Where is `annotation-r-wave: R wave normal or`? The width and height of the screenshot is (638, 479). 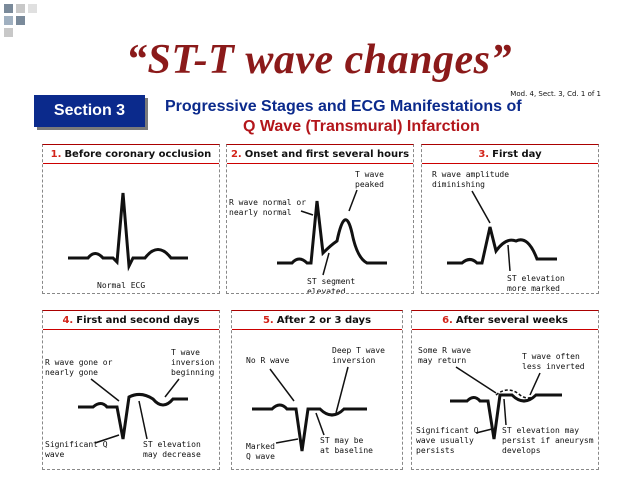
annotation-r-wave: R wave normal or is located at coordinates (267, 202).